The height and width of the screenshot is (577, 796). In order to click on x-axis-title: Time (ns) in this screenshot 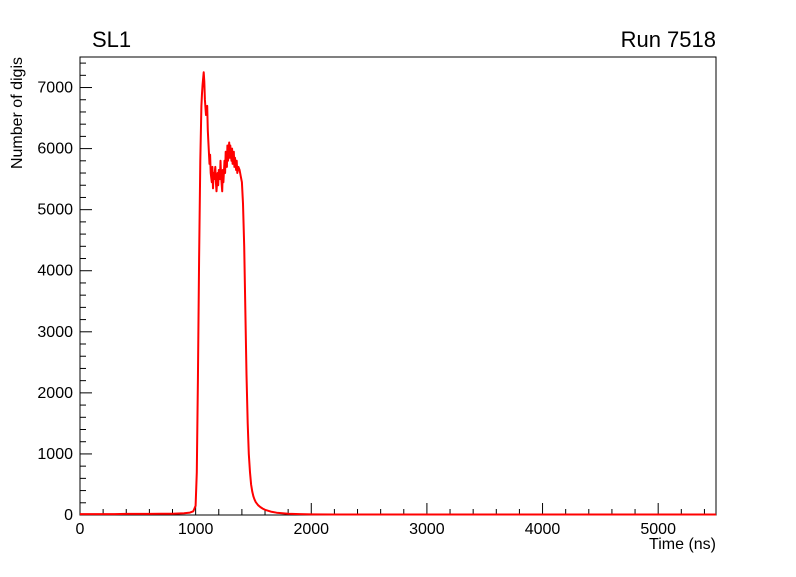, I will do `click(682, 544)`.